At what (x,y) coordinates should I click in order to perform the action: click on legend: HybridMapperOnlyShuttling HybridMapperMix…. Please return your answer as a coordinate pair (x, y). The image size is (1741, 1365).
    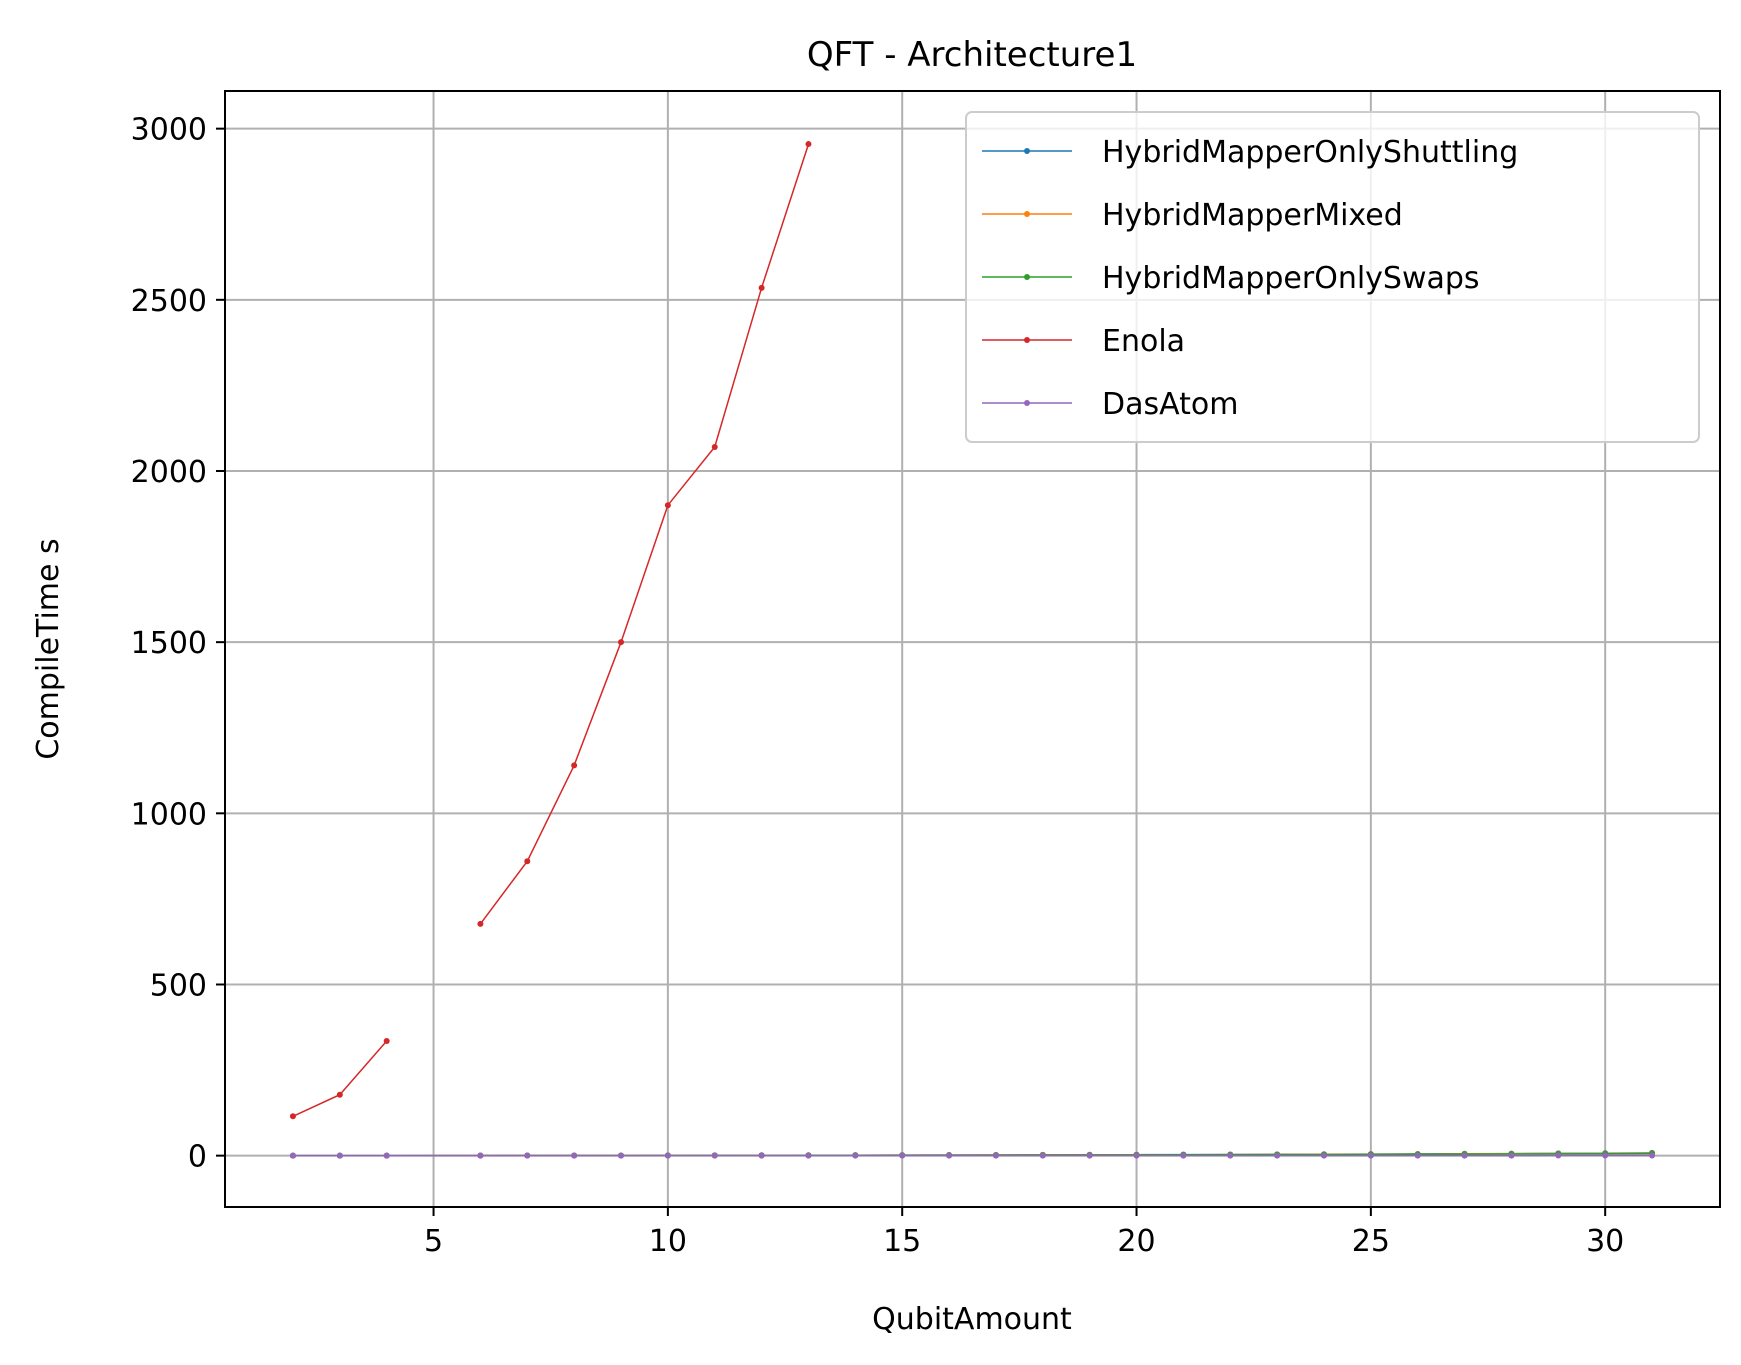
    Looking at the image, I should click on (1332, 277).